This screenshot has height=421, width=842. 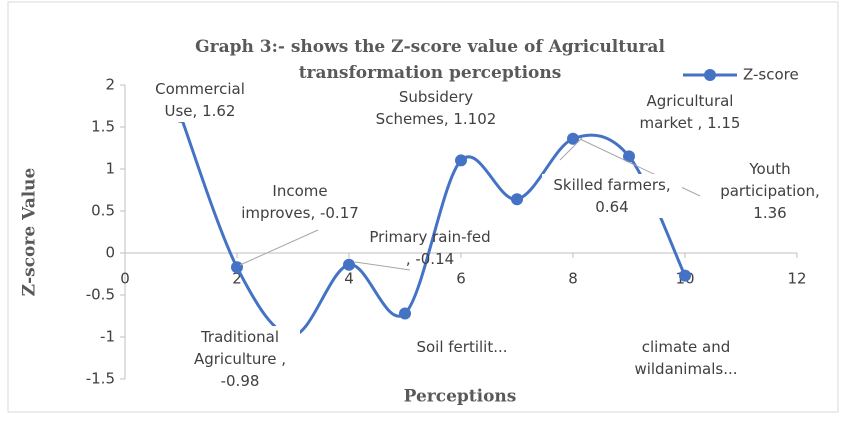 I want to click on y-tick-label: -0.5, so click(x=100, y=295).